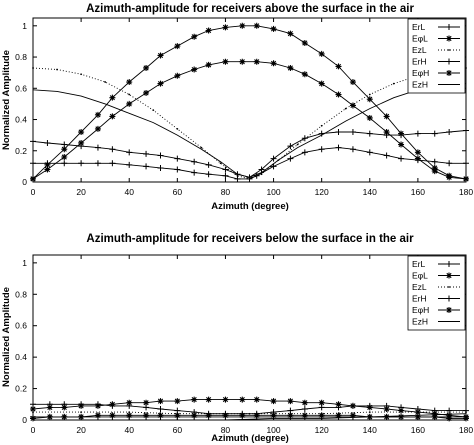 The width and height of the screenshot is (474, 445). I want to click on y-tick-label: 0.8, so click(21, 57).